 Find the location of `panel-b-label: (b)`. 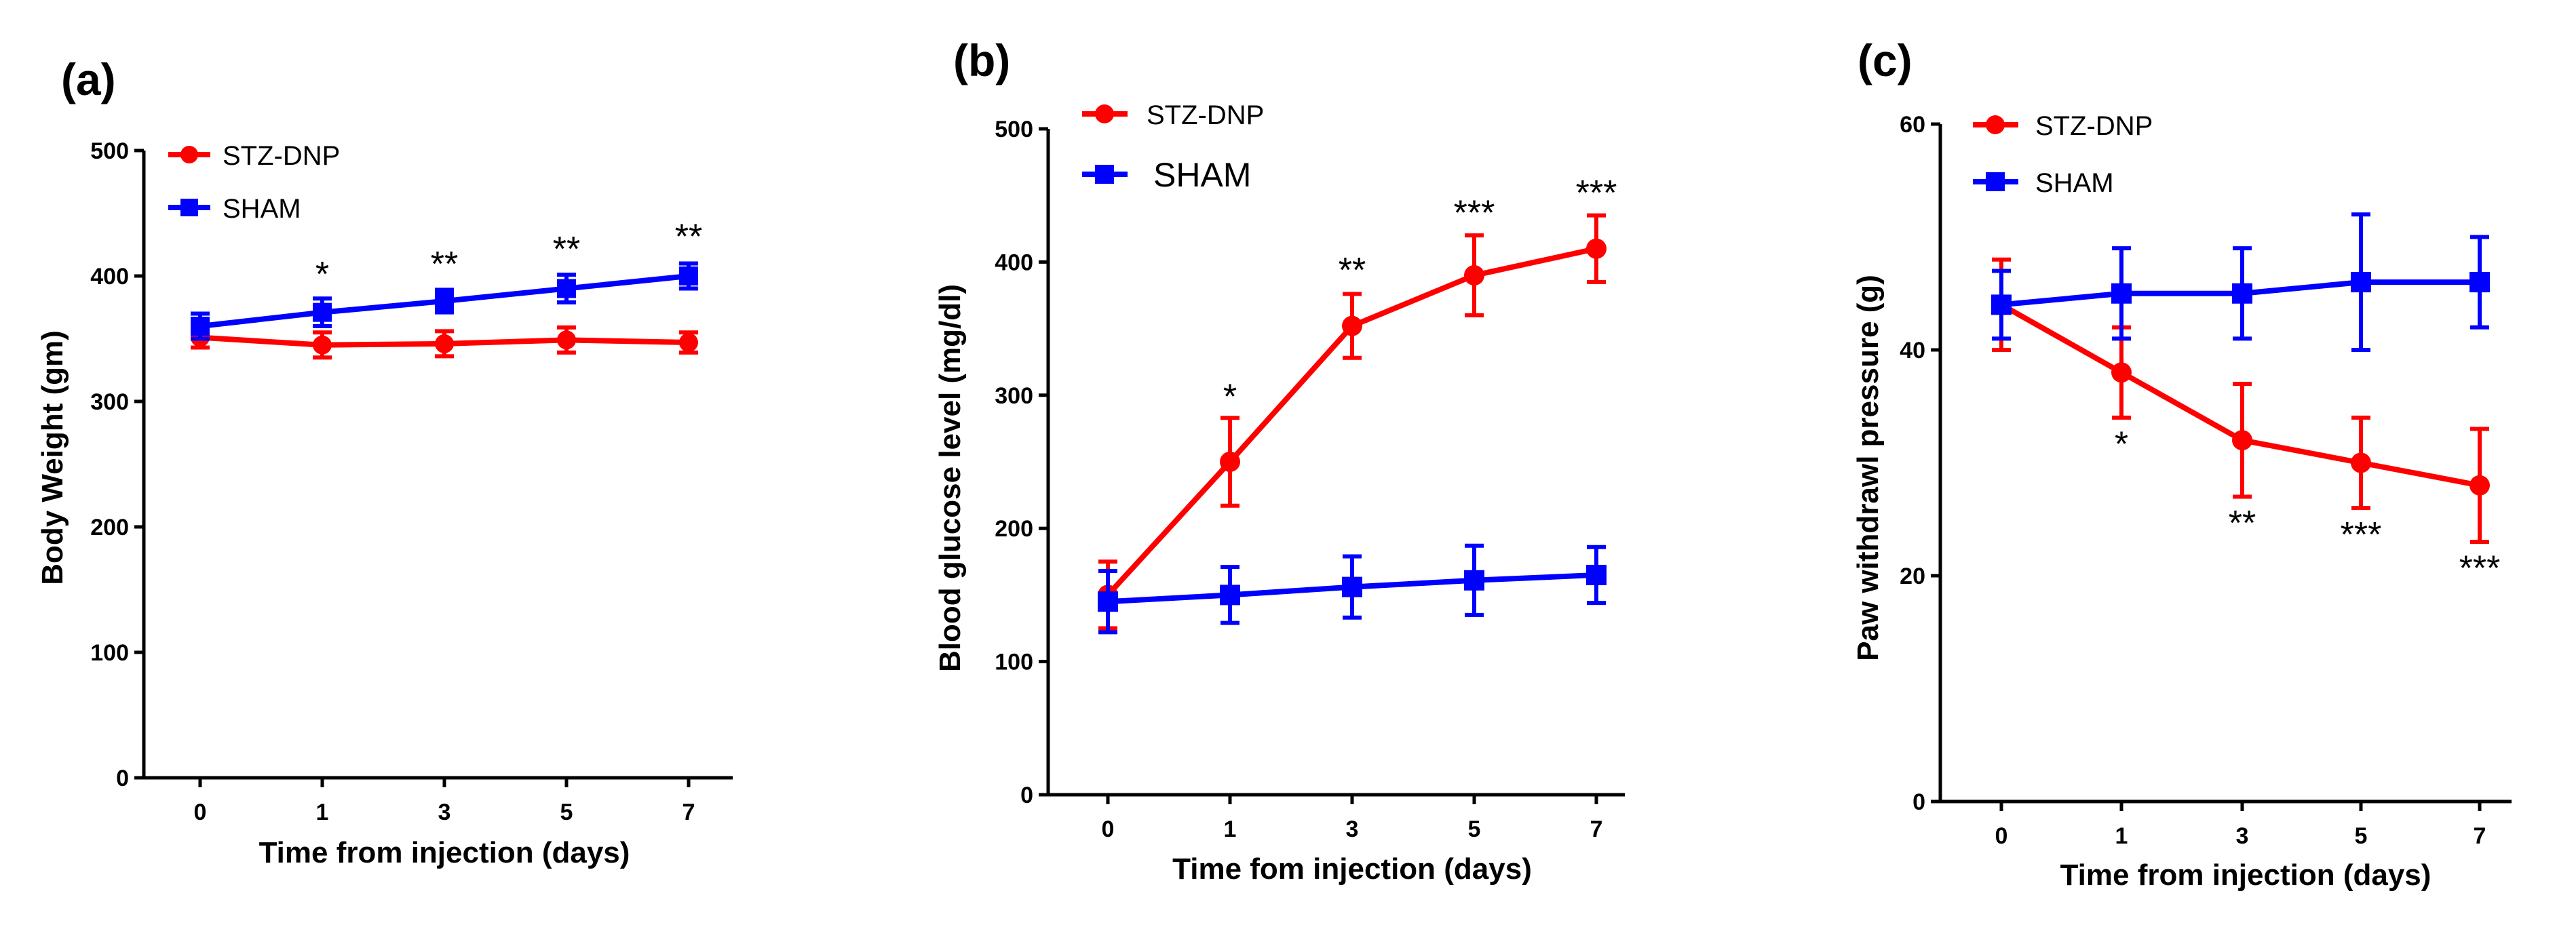

panel-b-label: (b) is located at coordinates (981, 60).